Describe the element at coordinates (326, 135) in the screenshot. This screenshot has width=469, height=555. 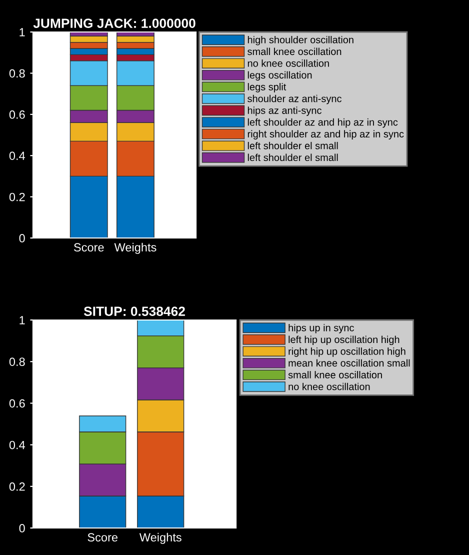
I see `legend-label: right shoulder az and hip az in sync` at that location.